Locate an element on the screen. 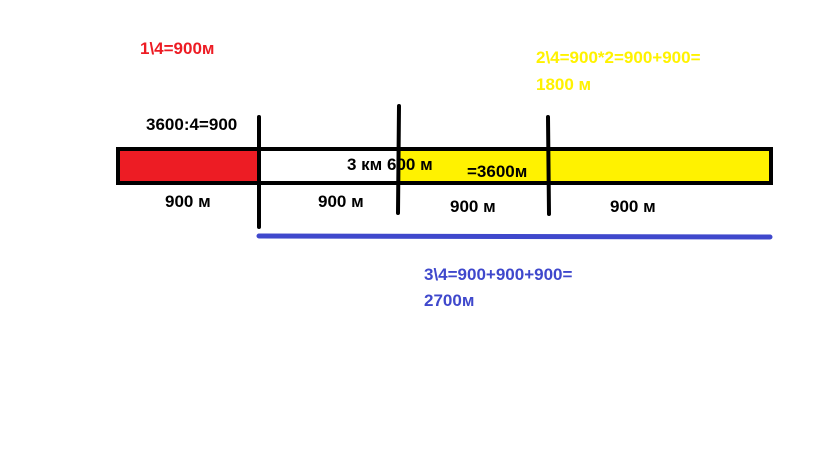  segment-3-label: 900 м is located at coordinates (473, 206).